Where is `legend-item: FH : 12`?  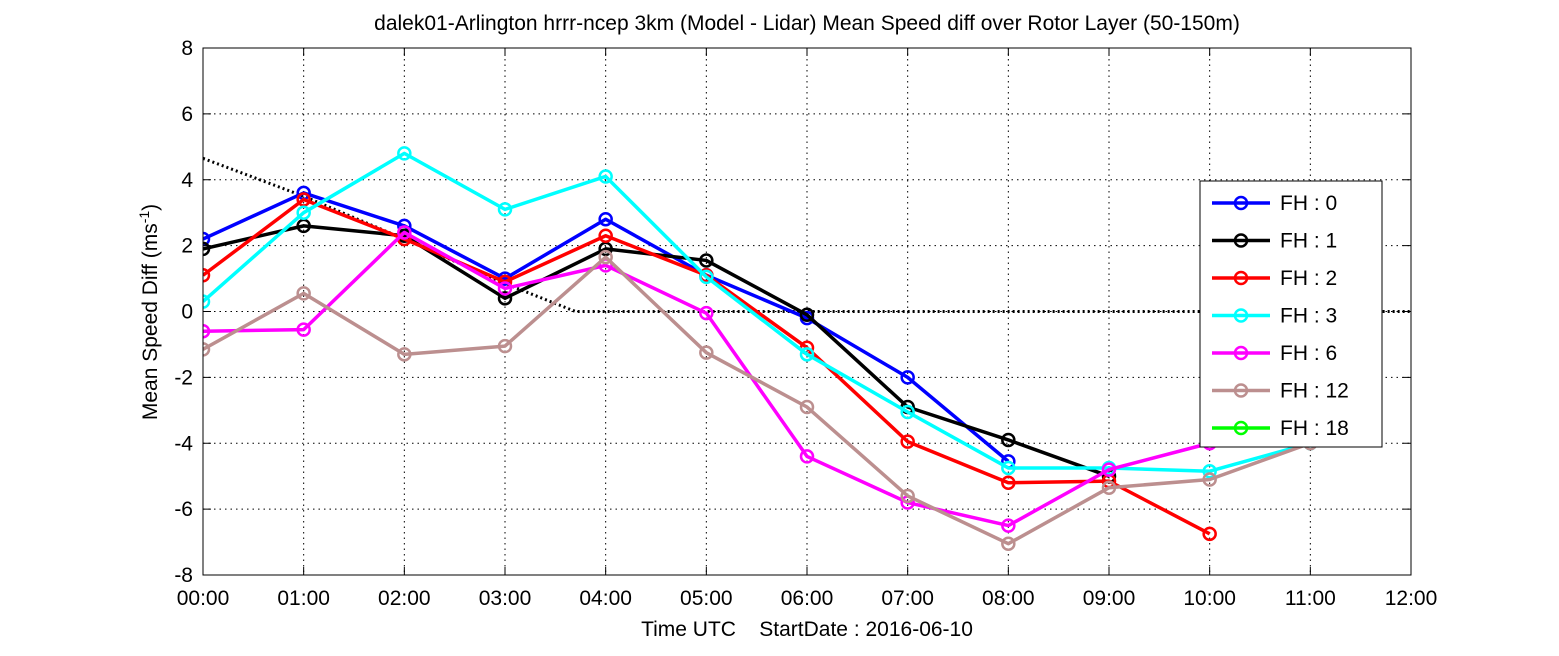 legend-item: FH : 12 is located at coordinates (1280, 391).